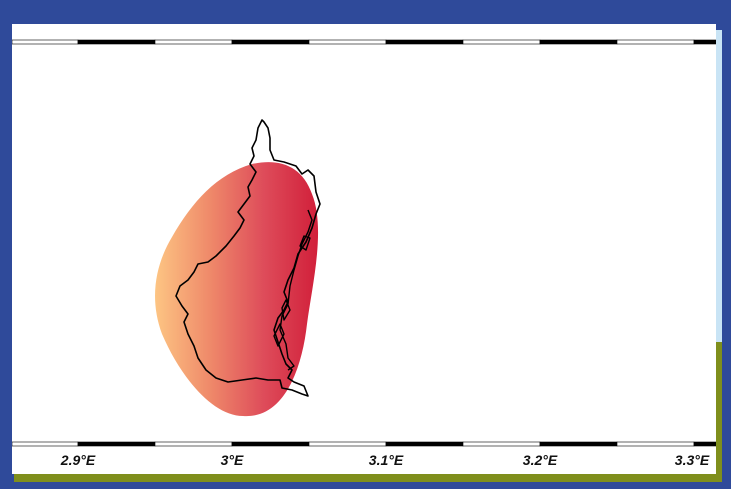  I want to click on longitude-labels: 2.9°E 3°E 3.1°E 3.2°E 3.3°E, so click(385, 460).